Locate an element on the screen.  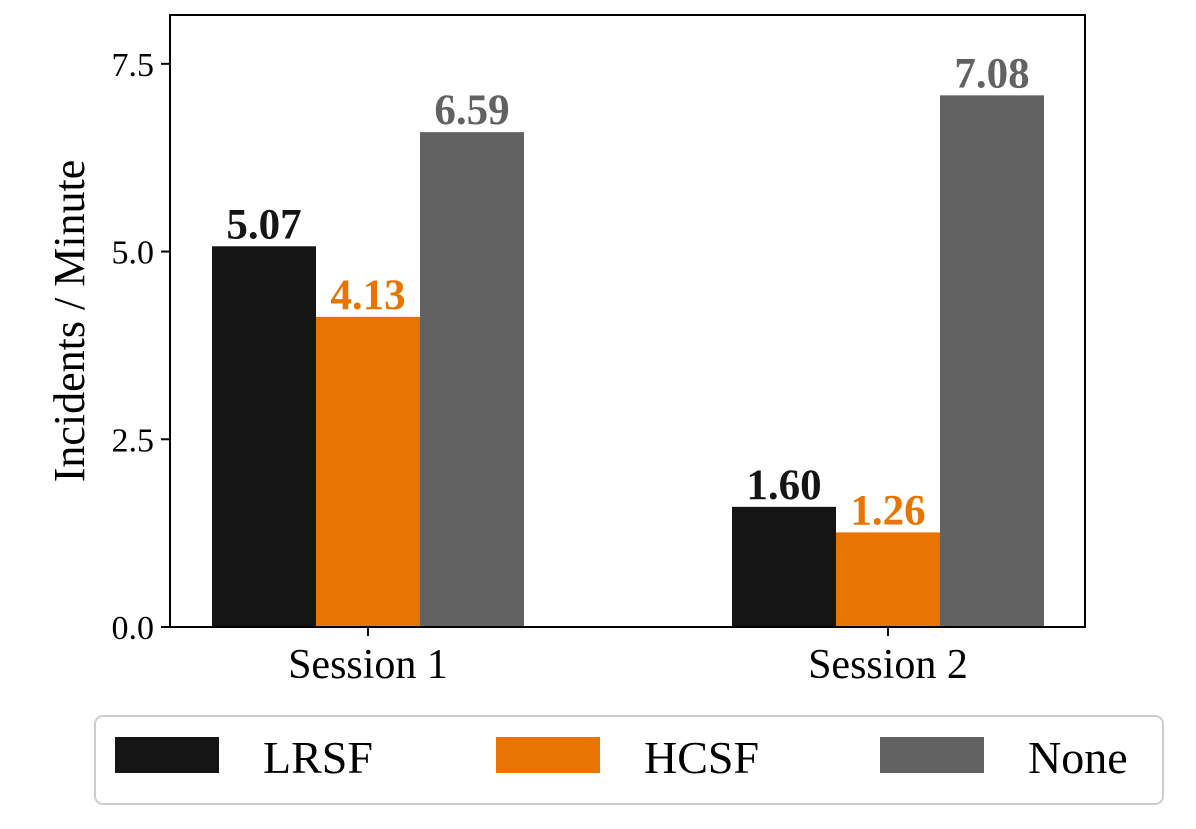
y-axis-ticks: 0.0 2.5 5.0 7.5 is located at coordinates (141, 347).